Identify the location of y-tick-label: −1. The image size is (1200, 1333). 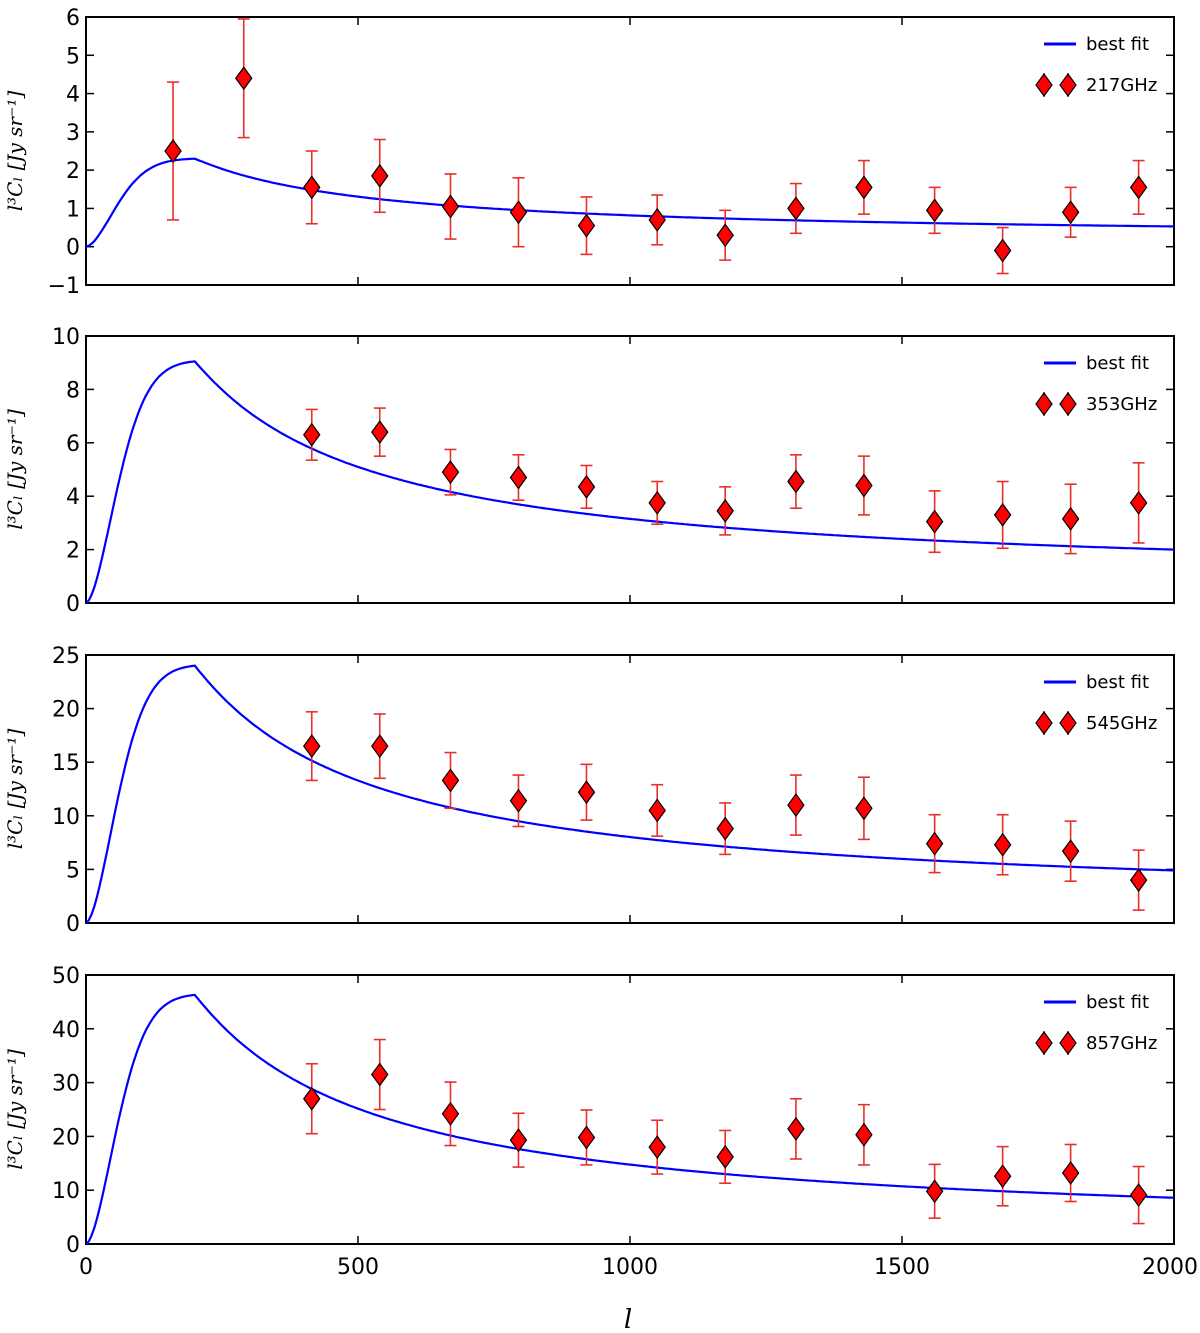
(64, 286).